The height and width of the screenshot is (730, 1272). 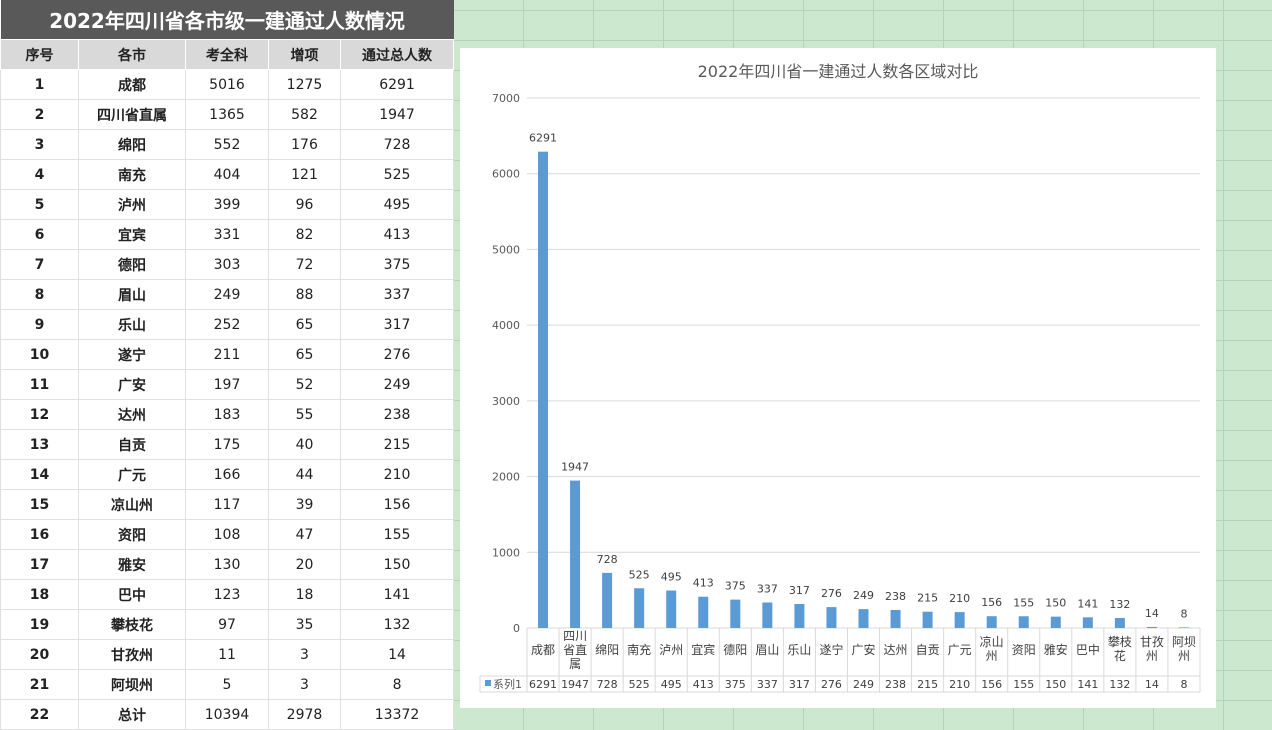 I want to click on table-cell: 5016, so click(x=227, y=84).